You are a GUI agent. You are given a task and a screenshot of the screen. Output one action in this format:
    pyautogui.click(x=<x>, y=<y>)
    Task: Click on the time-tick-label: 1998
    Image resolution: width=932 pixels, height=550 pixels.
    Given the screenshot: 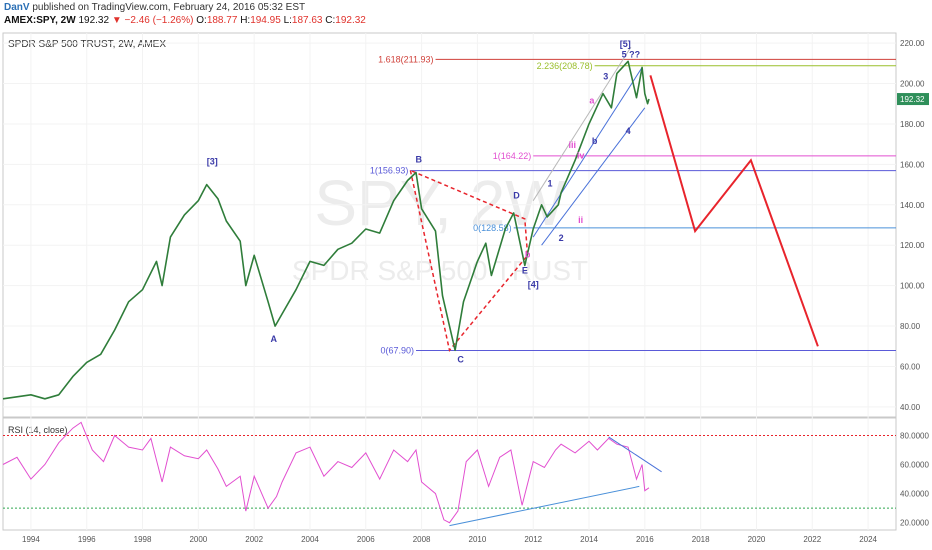 What is the action you would take?
    pyautogui.click(x=143, y=539)
    